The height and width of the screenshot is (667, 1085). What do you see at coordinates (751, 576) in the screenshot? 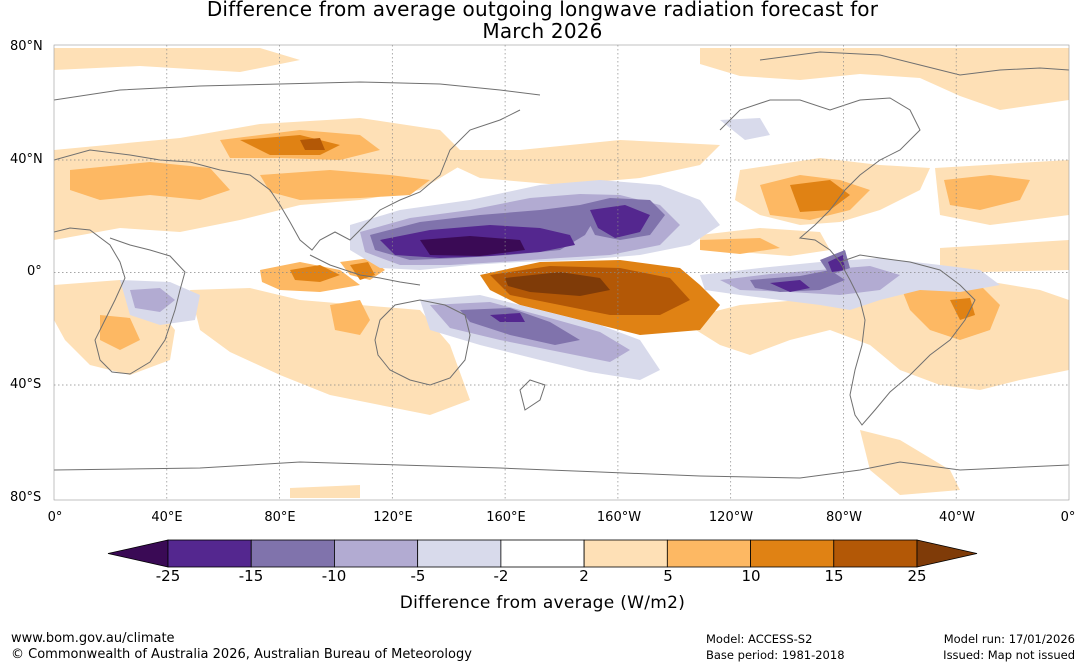
I see `colorbar-tick-10: 10` at bounding box center [751, 576].